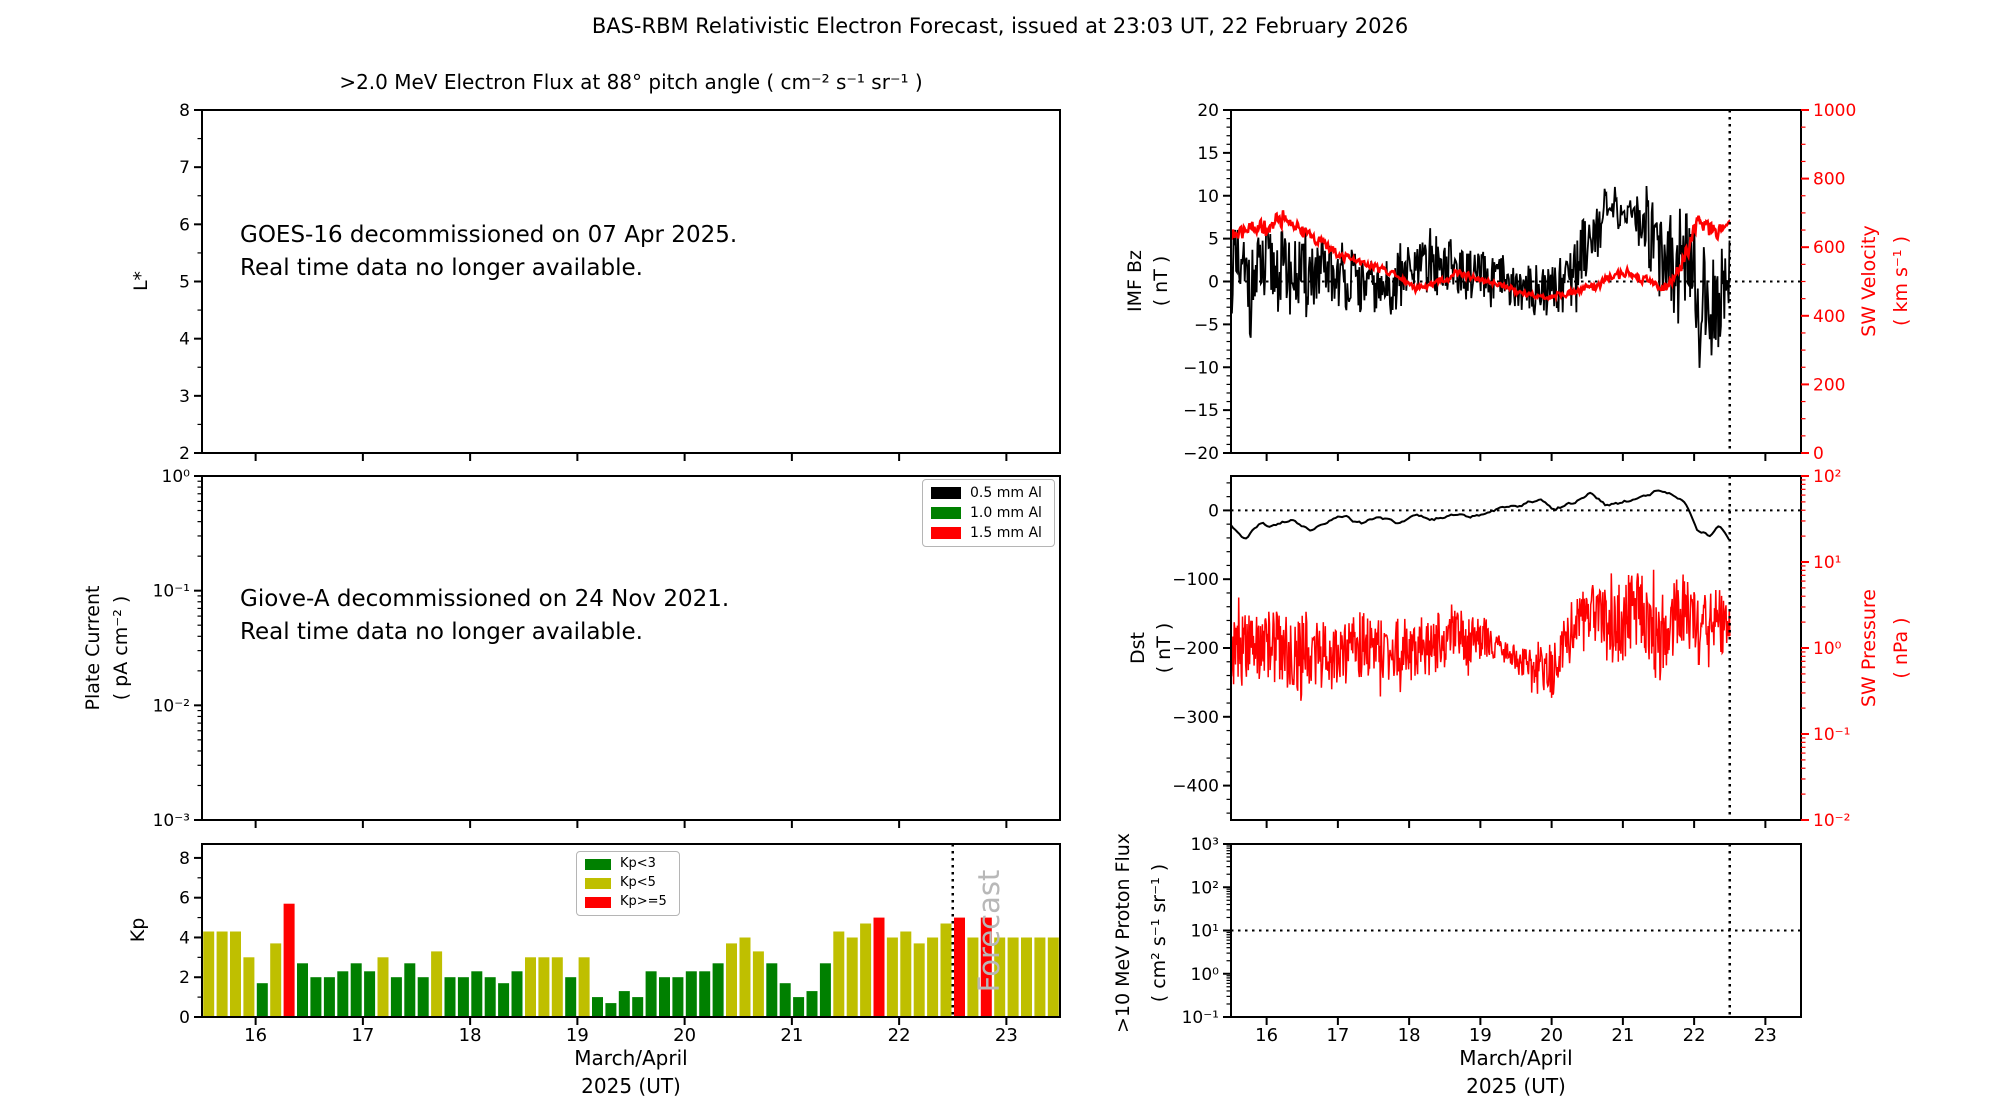  What do you see at coordinates (1829, 248) in the screenshot?
I see `tick-label: 600` at bounding box center [1829, 248].